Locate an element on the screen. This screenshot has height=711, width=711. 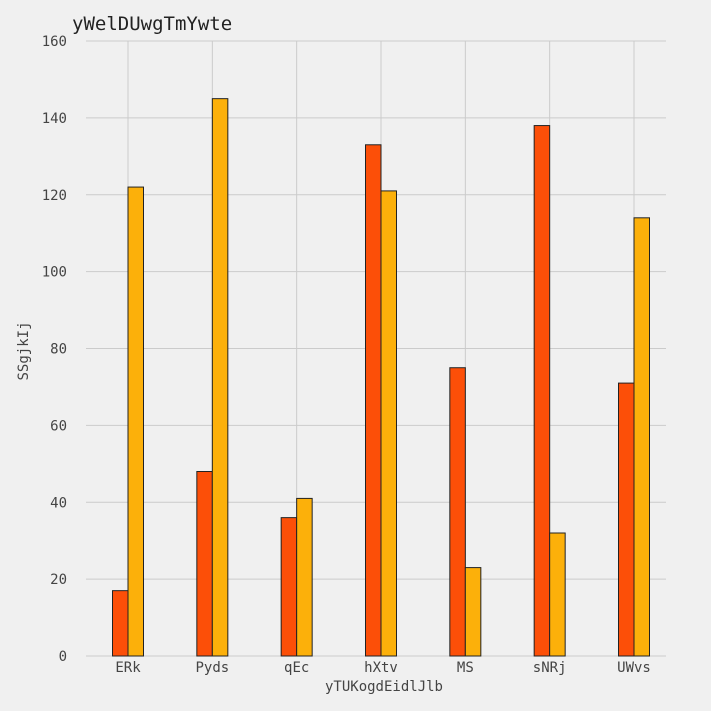
bar-series-1-Pyds is located at coordinates (204, 564).